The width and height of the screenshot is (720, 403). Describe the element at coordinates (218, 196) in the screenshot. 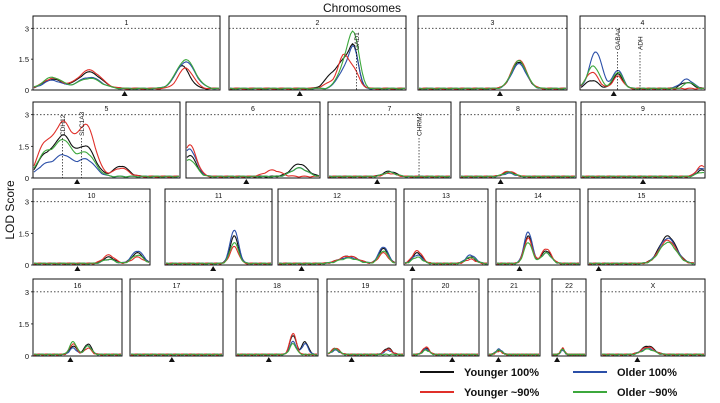

I see `chromosome-label: 11` at that location.